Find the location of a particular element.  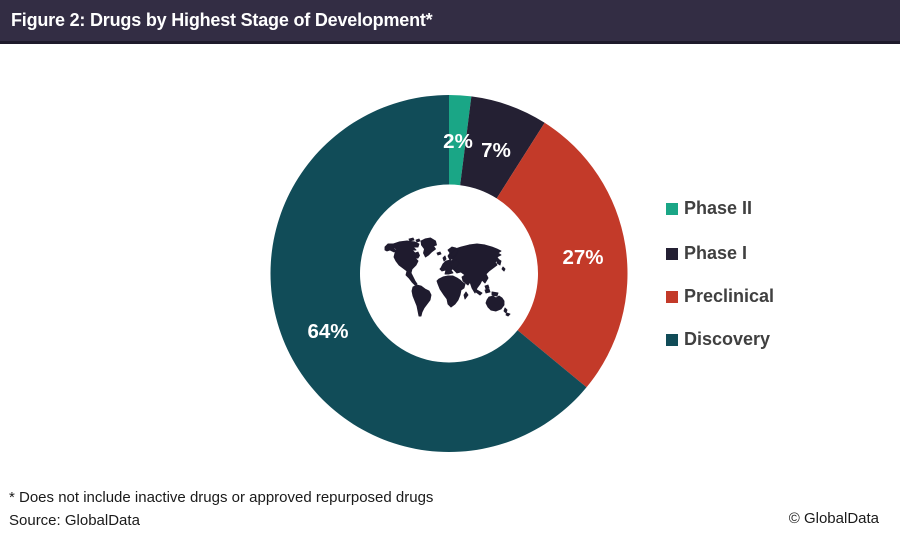

svg-text: 2% is located at coordinates (458, 141).